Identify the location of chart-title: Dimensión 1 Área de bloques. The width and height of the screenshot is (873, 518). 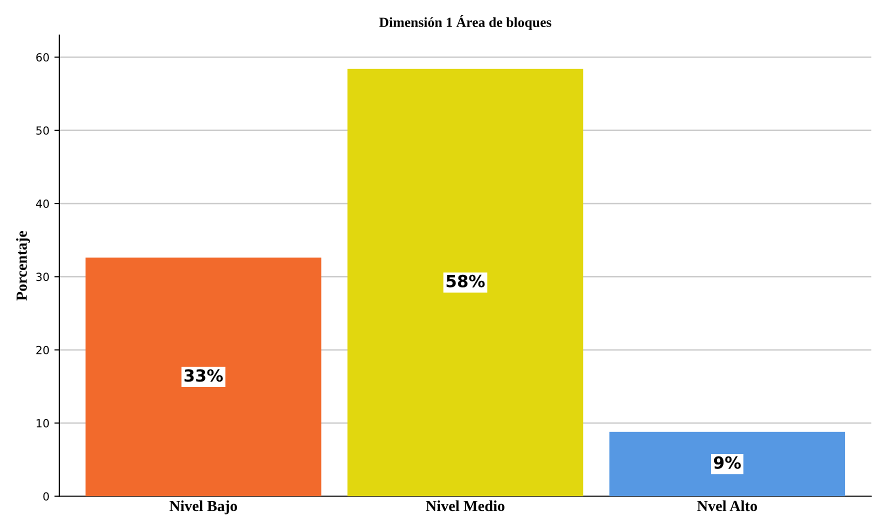
(465, 22).